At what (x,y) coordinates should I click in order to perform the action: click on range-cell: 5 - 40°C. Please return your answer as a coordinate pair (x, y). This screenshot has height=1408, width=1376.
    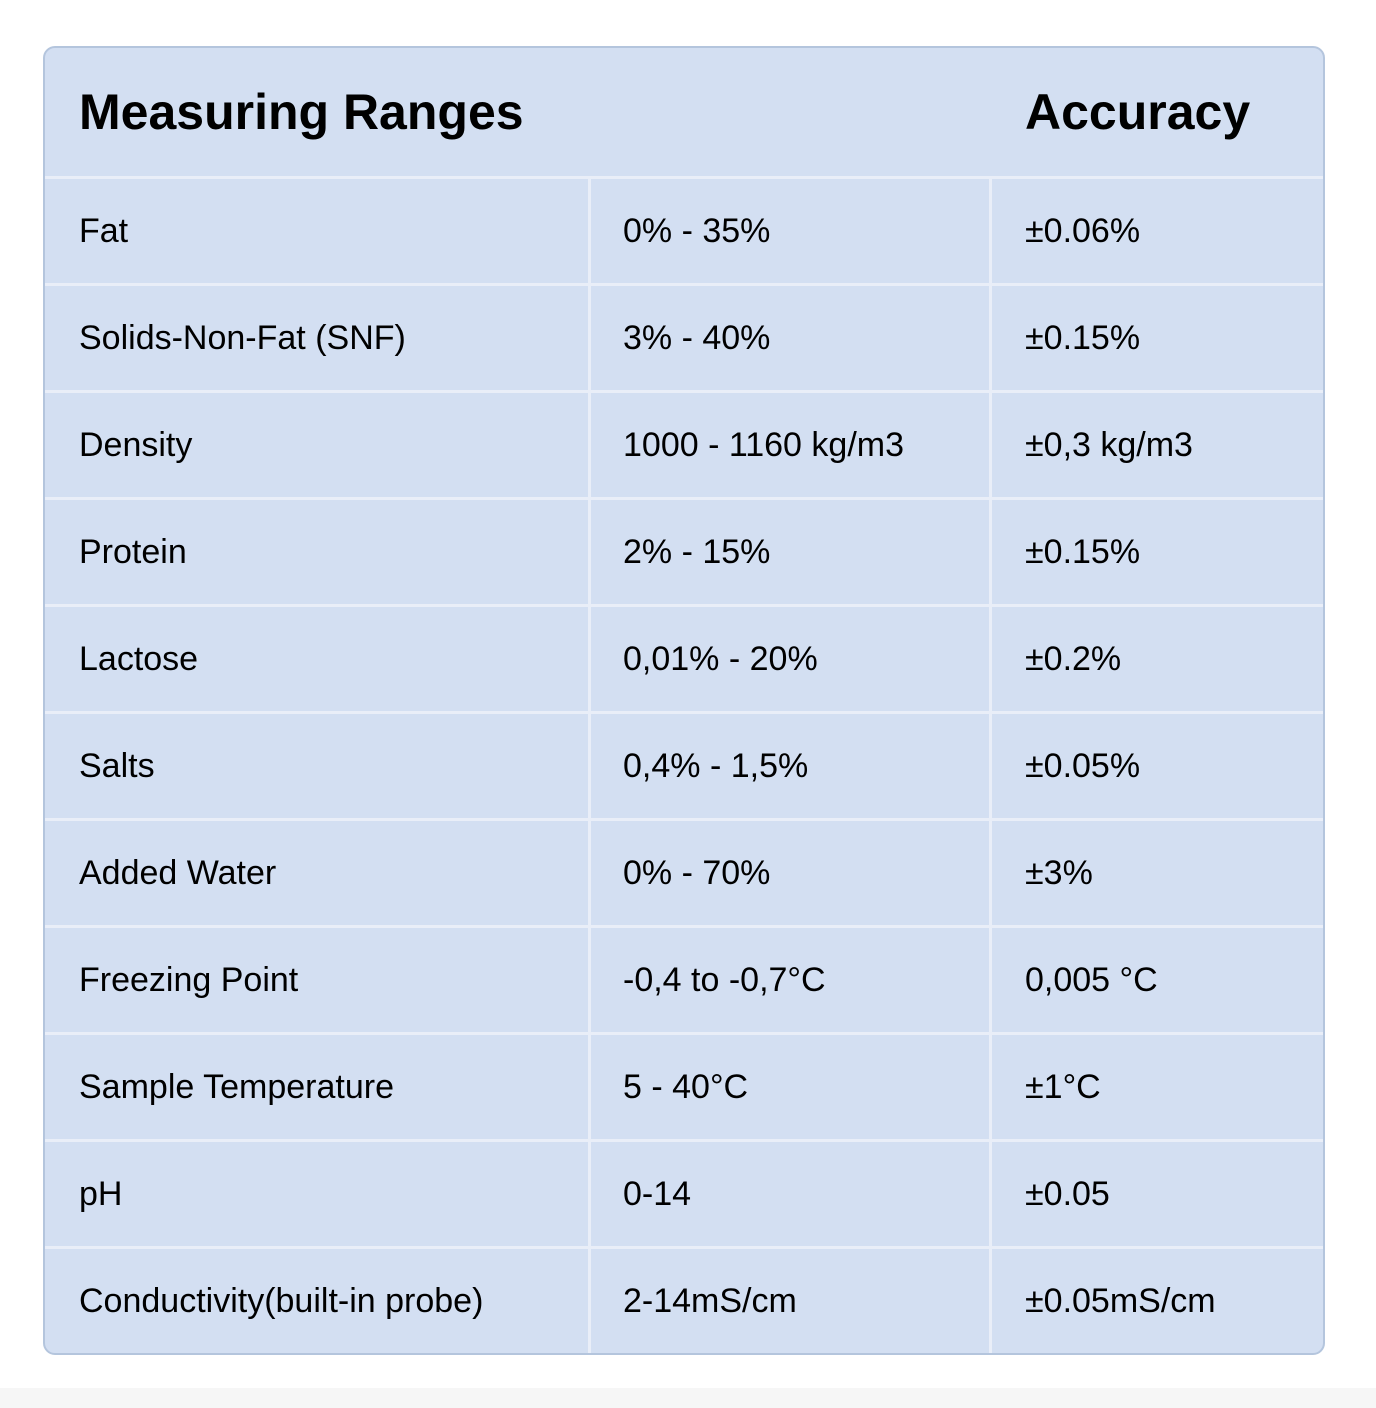
    Looking at the image, I should click on (686, 1087).